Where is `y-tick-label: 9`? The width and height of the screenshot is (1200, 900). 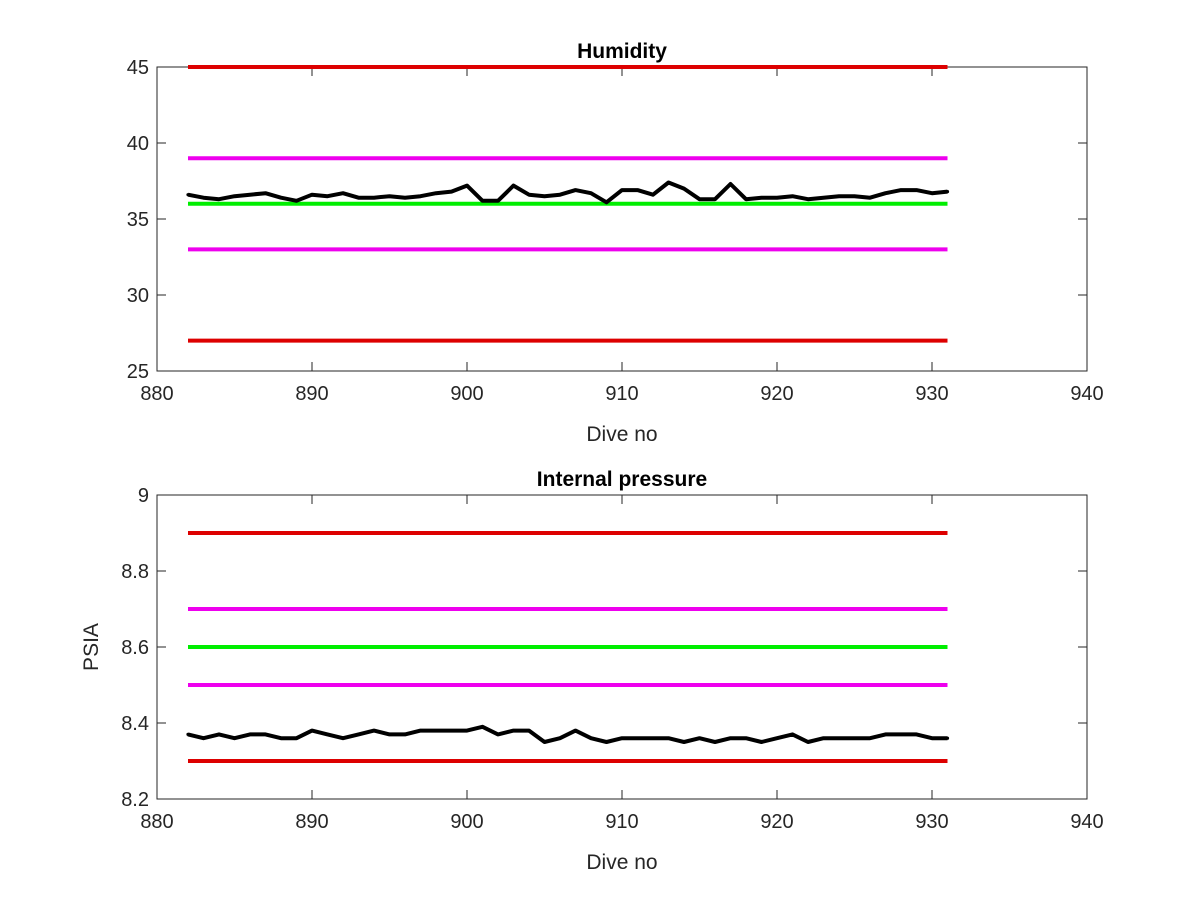 y-tick-label: 9 is located at coordinates (143, 496).